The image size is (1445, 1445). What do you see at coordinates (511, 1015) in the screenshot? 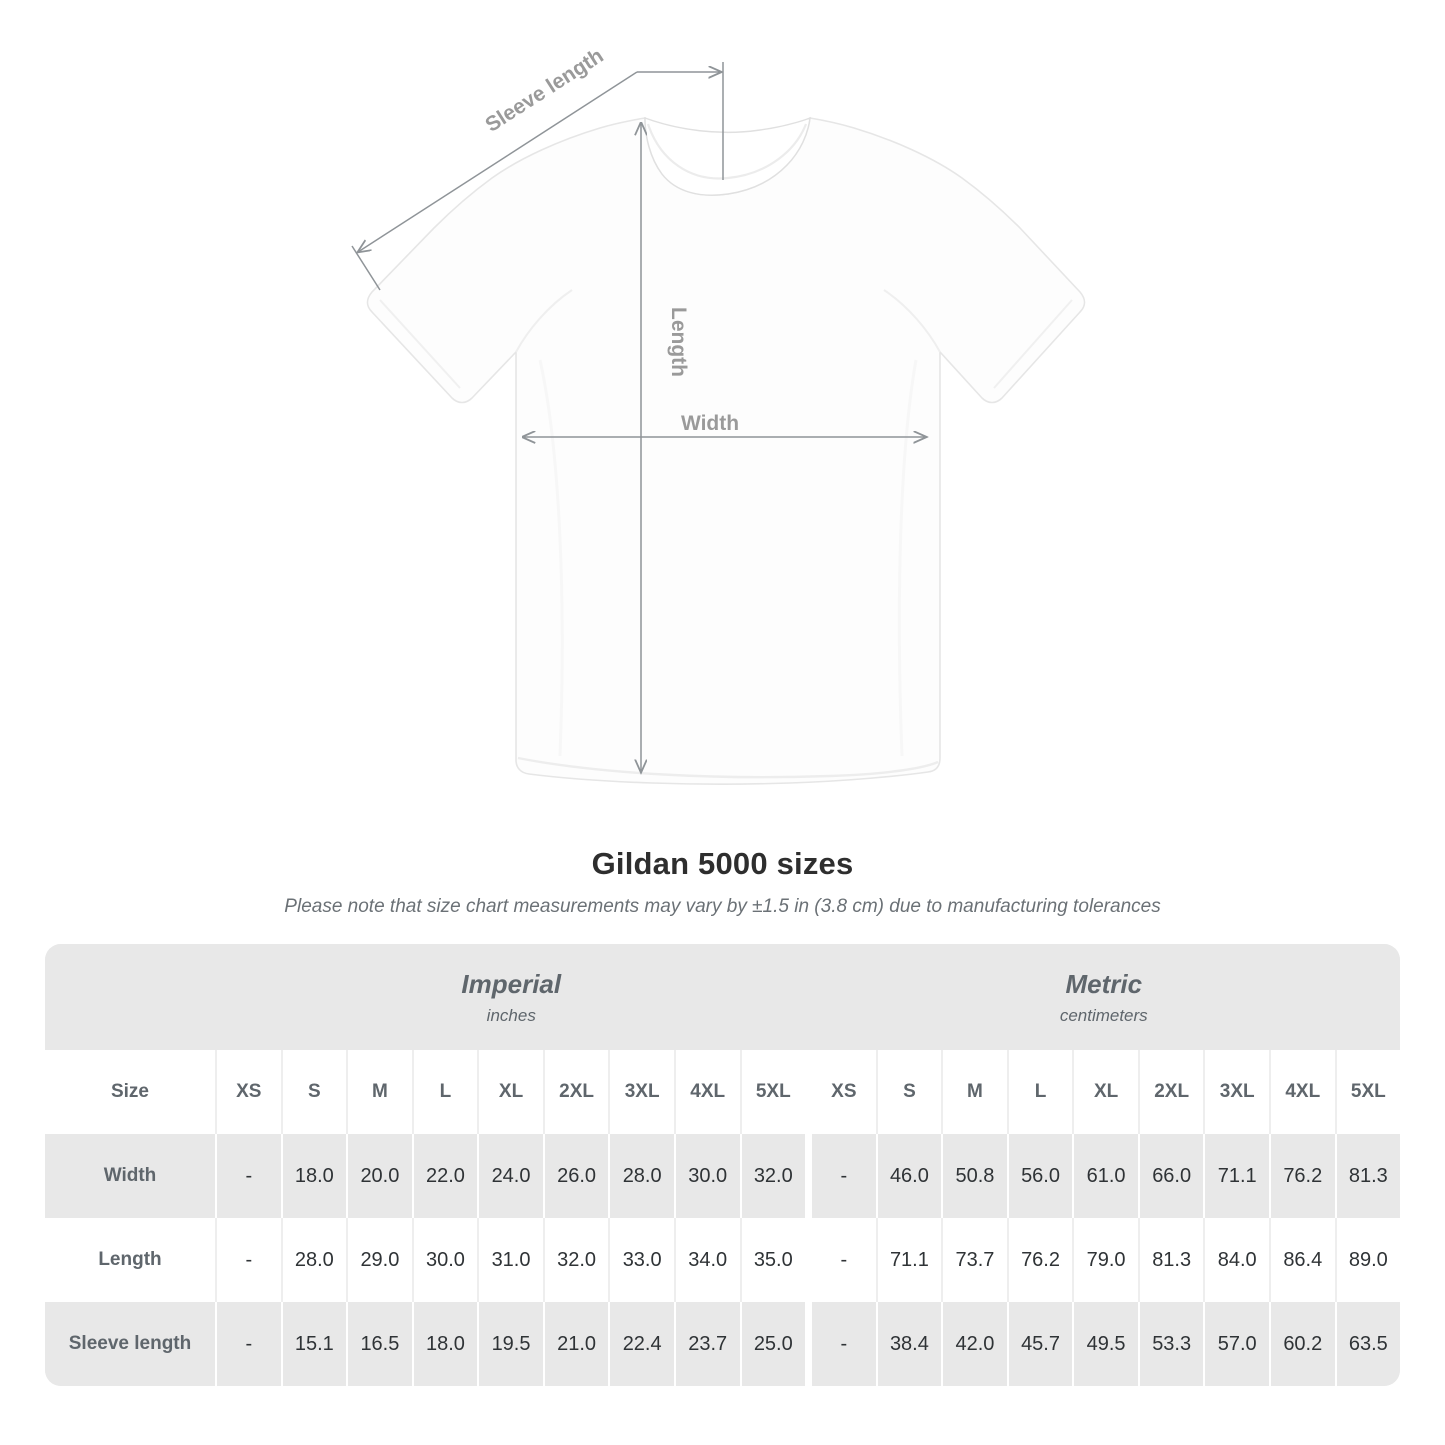
I see `unit-section-sub: inches` at bounding box center [511, 1015].